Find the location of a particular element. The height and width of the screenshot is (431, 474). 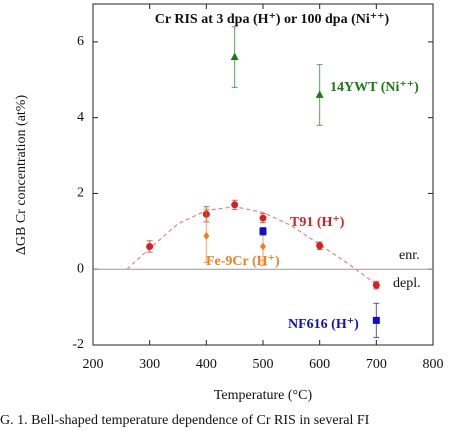

annotation: depl. is located at coordinates (407, 283).